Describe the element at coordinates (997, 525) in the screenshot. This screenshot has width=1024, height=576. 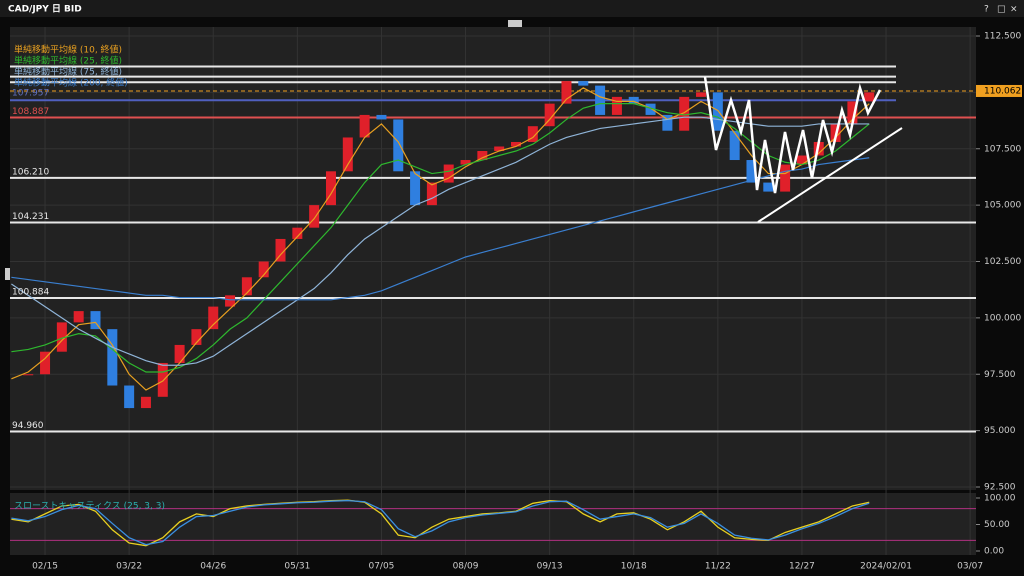
I see `y-tick-label: 50.00` at that location.